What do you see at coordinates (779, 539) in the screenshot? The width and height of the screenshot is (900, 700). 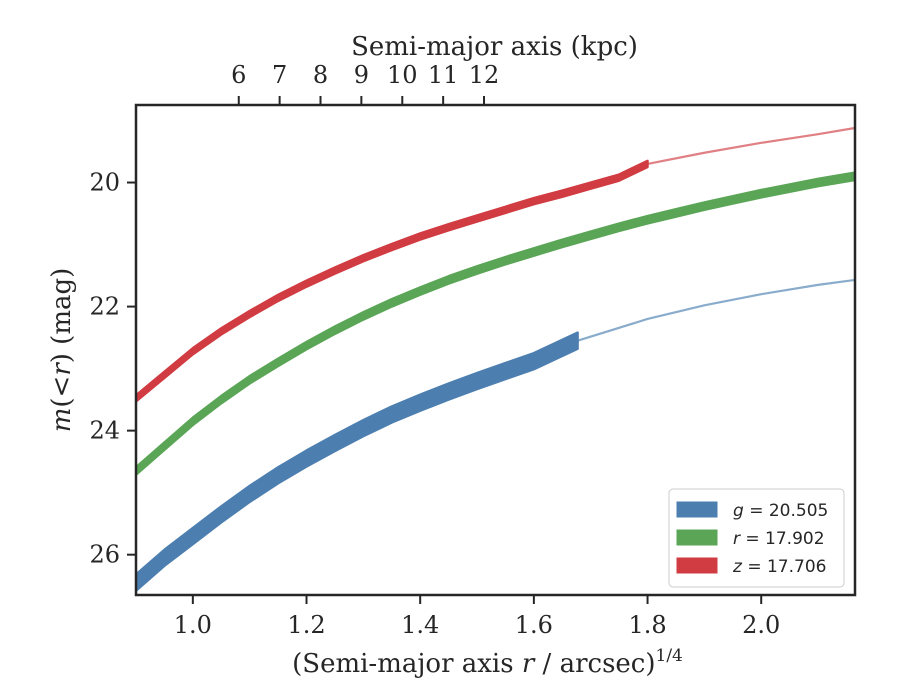 I see `legend-label-r: r = 17.902` at bounding box center [779, 539].